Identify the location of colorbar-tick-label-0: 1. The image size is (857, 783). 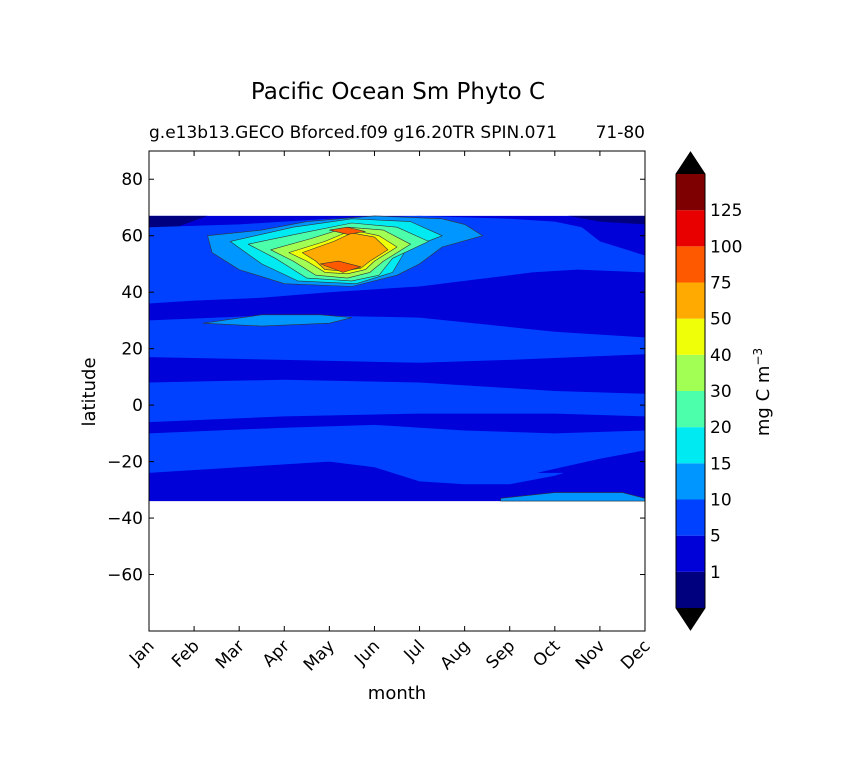
(715, 573).